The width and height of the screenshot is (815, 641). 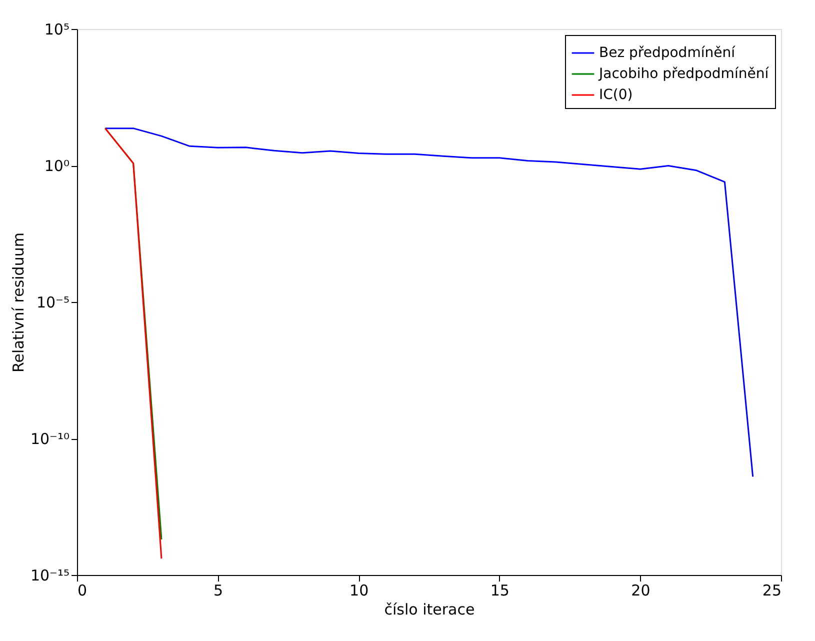 What do you see at coordinates (772, 591) in the screenshot?
I see `x-tick-label: 25` at bounding box center [772, 591].